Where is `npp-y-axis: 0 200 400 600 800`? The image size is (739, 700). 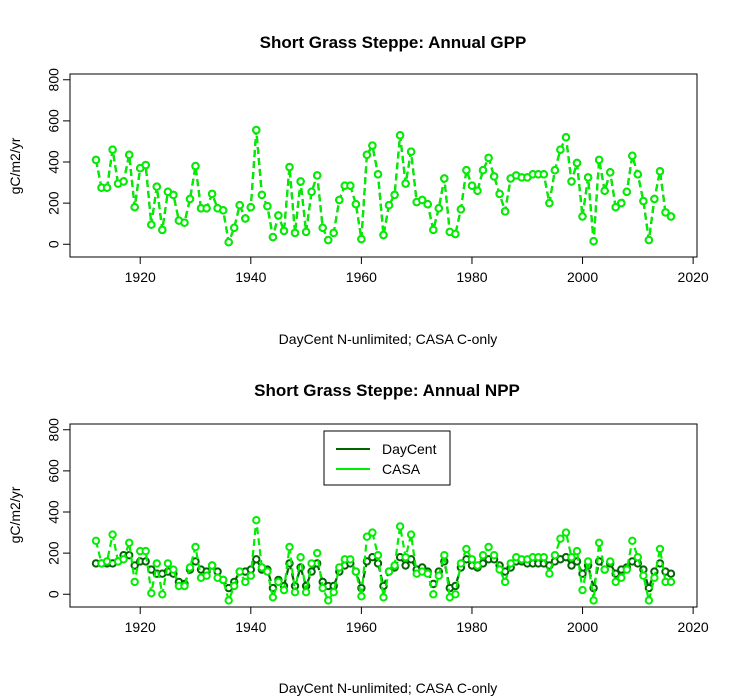
npp-y-axis: 0 200 400 600 800 is located at coordinates (58, 508).